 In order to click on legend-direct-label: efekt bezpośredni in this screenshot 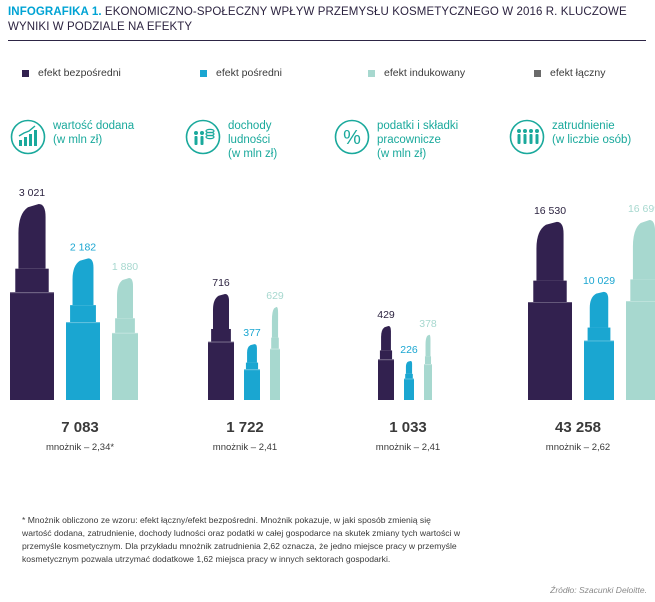, I will do `click(79, 73)`.